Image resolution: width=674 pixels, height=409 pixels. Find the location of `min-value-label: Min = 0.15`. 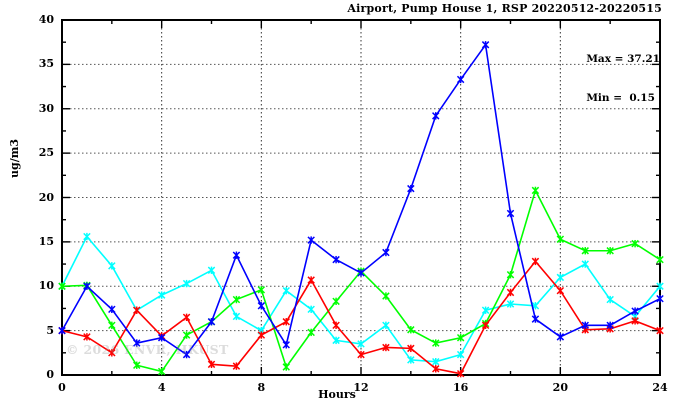

min-value-label: Min = 0.15 is located at coordinates (620, 98).